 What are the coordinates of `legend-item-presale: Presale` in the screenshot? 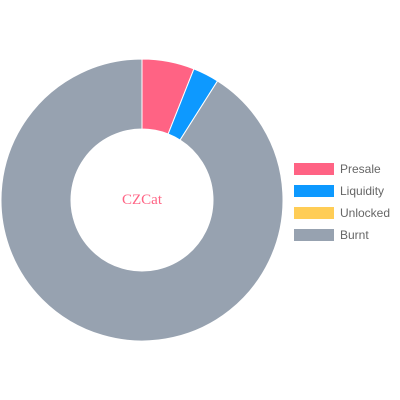 It's located at (342, 169).